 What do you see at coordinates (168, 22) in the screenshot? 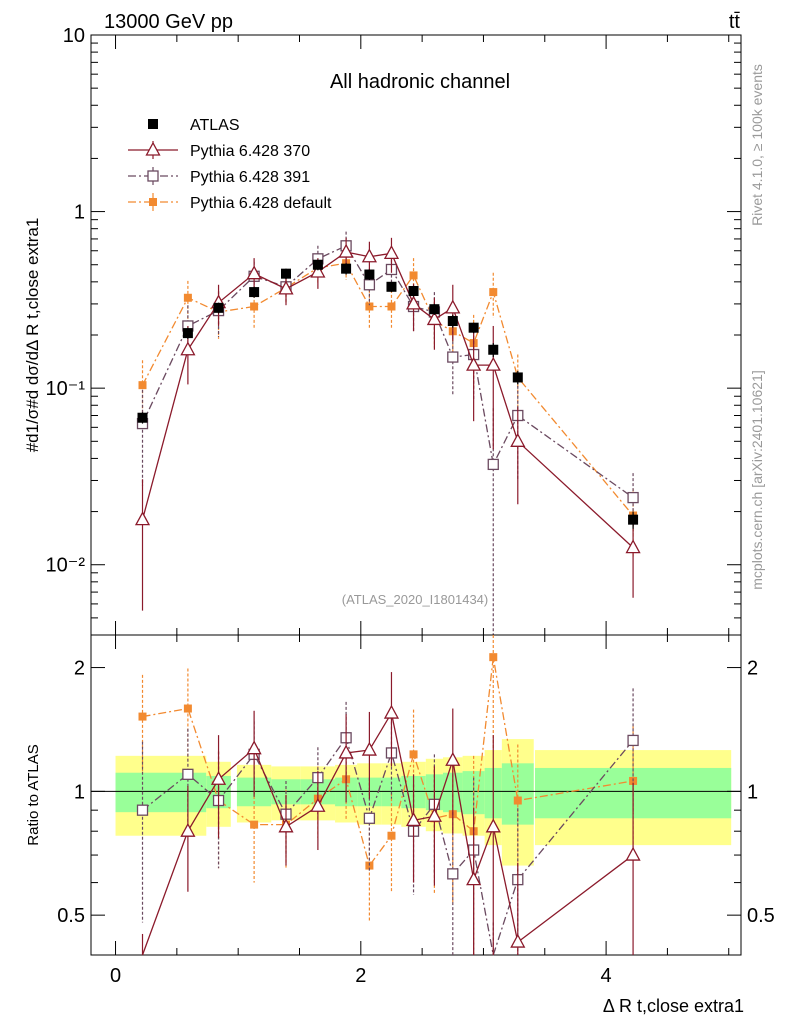
I see `header-left: 13000 GeV pp` at bounding box center [168, 22].